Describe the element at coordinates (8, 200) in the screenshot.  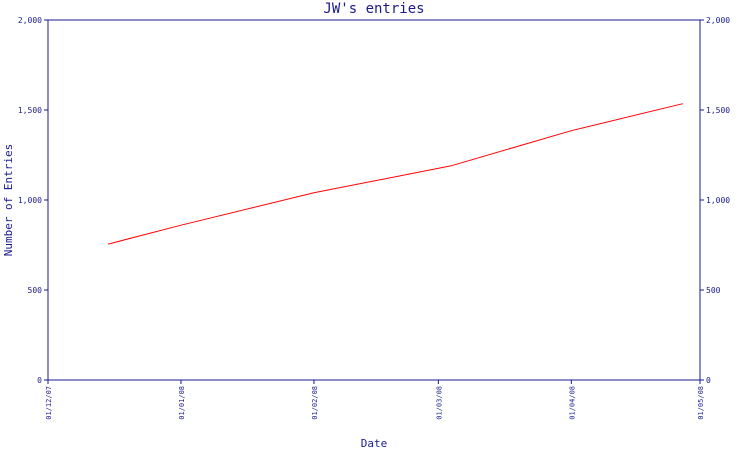
I see `y-axis-title: Number of Entries` at that location.